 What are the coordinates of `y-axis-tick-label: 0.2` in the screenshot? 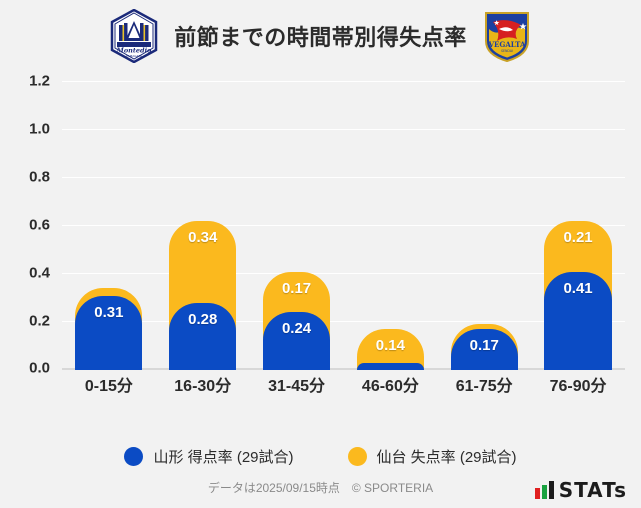 It's located at (39, 321).